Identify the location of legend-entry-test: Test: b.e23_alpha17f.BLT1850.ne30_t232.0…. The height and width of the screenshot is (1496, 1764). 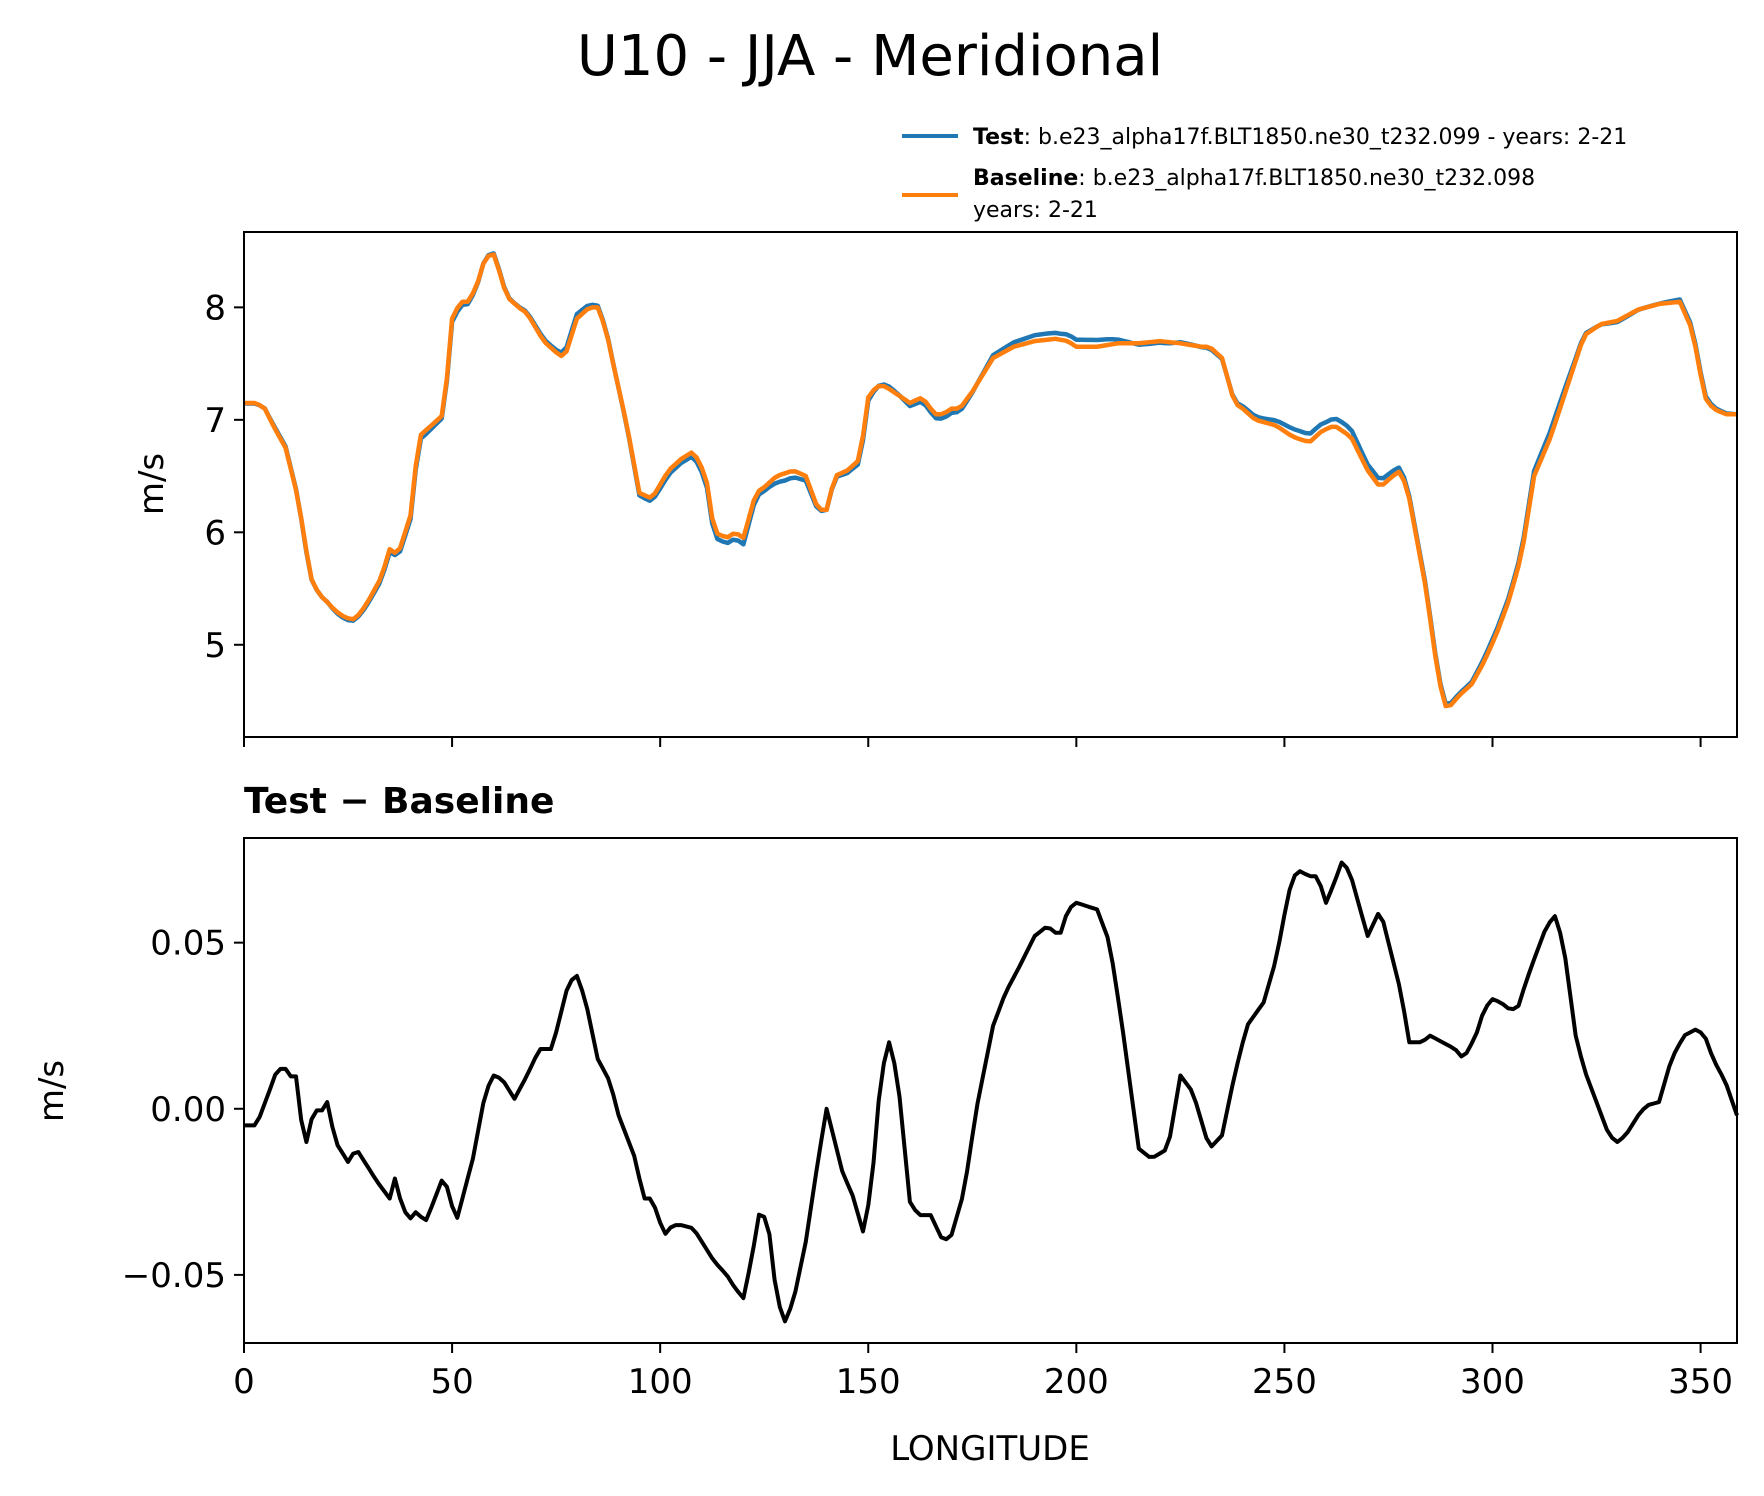
(1300, 137).